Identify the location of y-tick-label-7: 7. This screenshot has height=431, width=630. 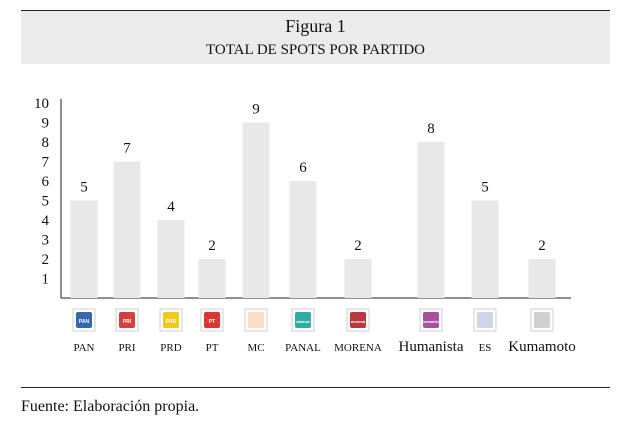
(46, 163).